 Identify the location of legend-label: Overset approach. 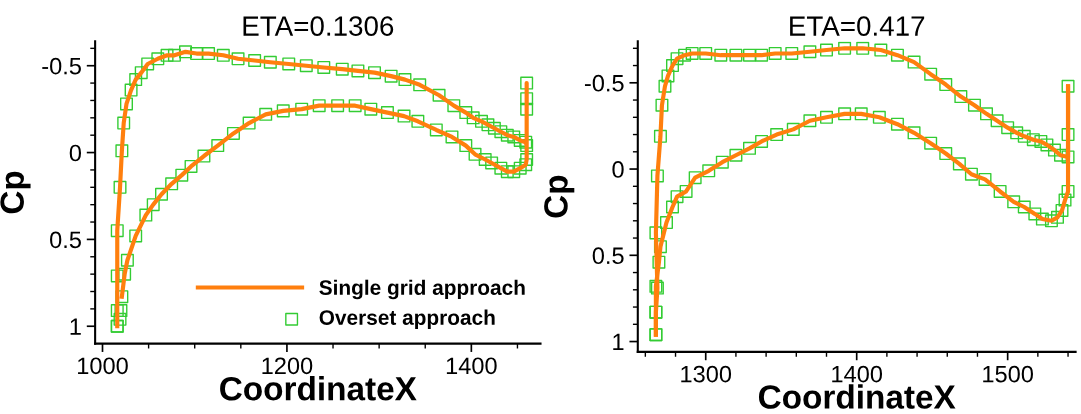
(407, 319).